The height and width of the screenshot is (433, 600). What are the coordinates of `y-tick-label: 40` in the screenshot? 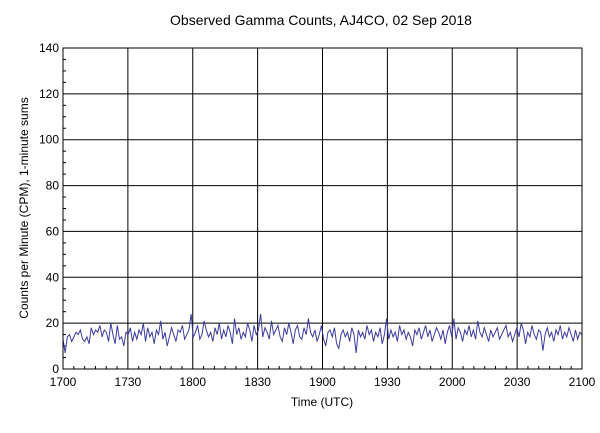 It's located at (53, 277).